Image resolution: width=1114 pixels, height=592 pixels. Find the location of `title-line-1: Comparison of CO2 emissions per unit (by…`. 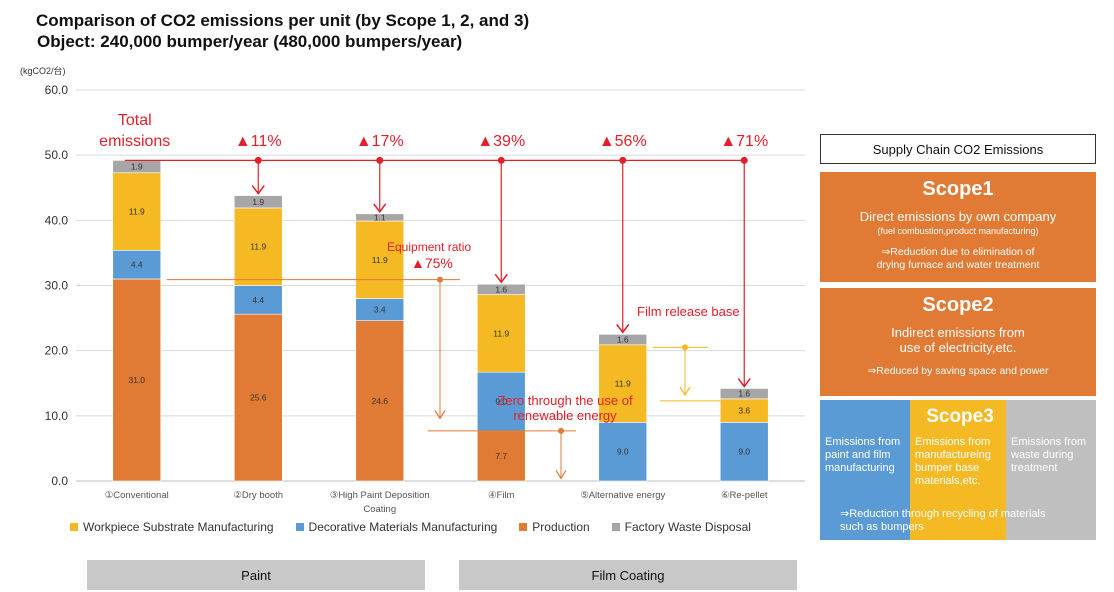

title-line-1: Comparison of CO2 emissions per unit (by… is located at coordinates (283, 20).